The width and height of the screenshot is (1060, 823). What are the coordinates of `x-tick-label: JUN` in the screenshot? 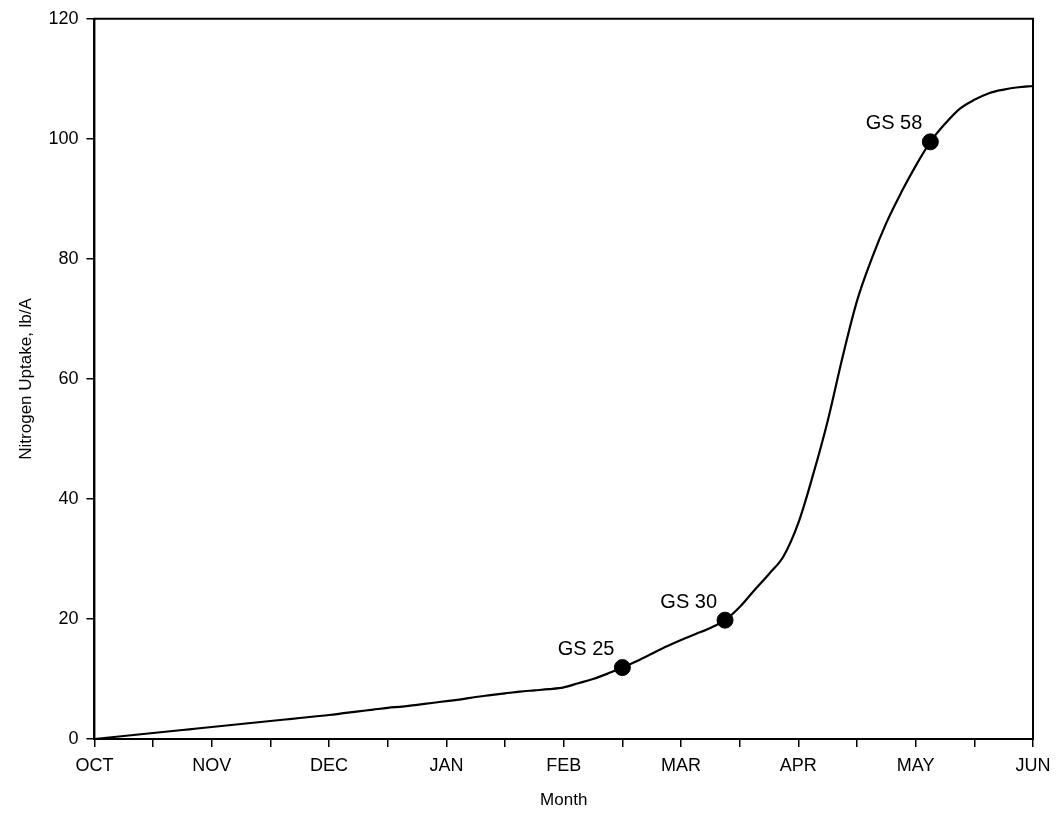 It's located at (1033, 764).